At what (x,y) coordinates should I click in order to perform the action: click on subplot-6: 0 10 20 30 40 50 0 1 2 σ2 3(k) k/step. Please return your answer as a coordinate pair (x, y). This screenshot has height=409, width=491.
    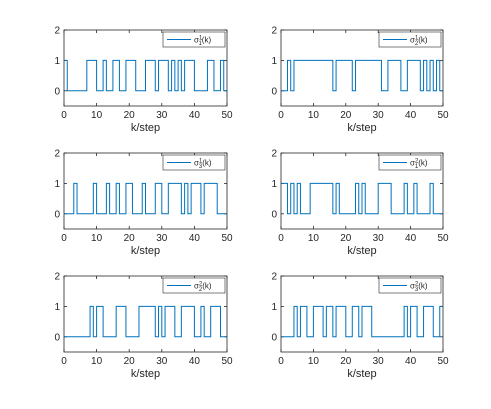
    Looking at the image, I should click on (360, 326).